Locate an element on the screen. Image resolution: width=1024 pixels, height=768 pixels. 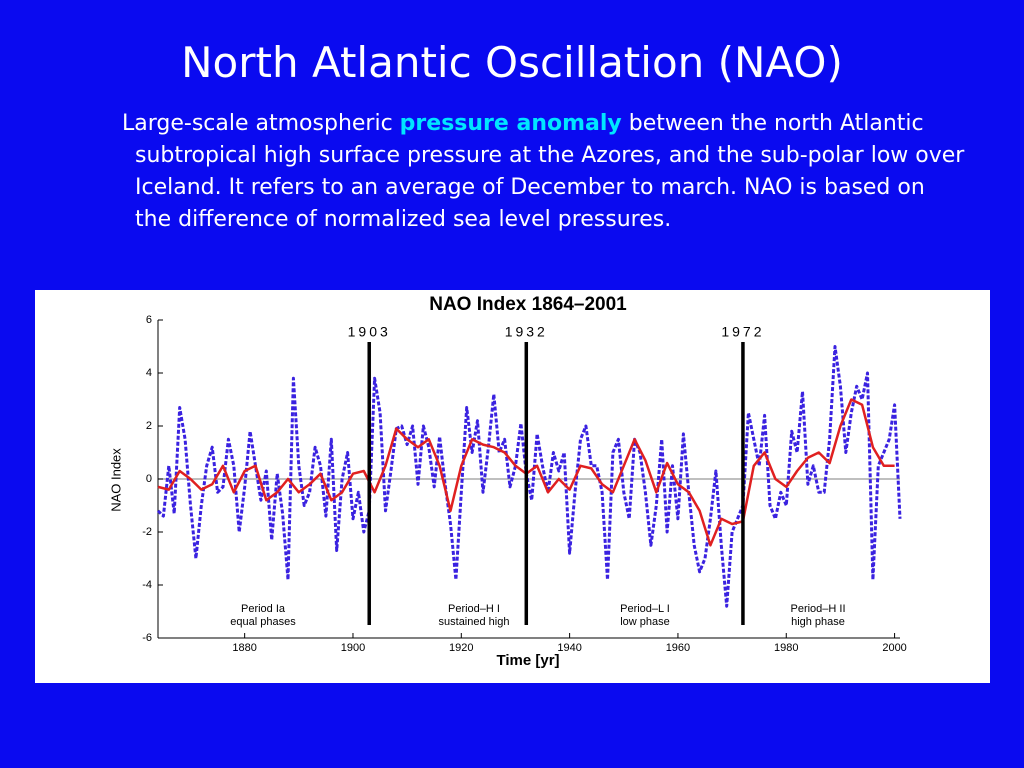
period-label: equal phases is located at coordinates (263, 622).